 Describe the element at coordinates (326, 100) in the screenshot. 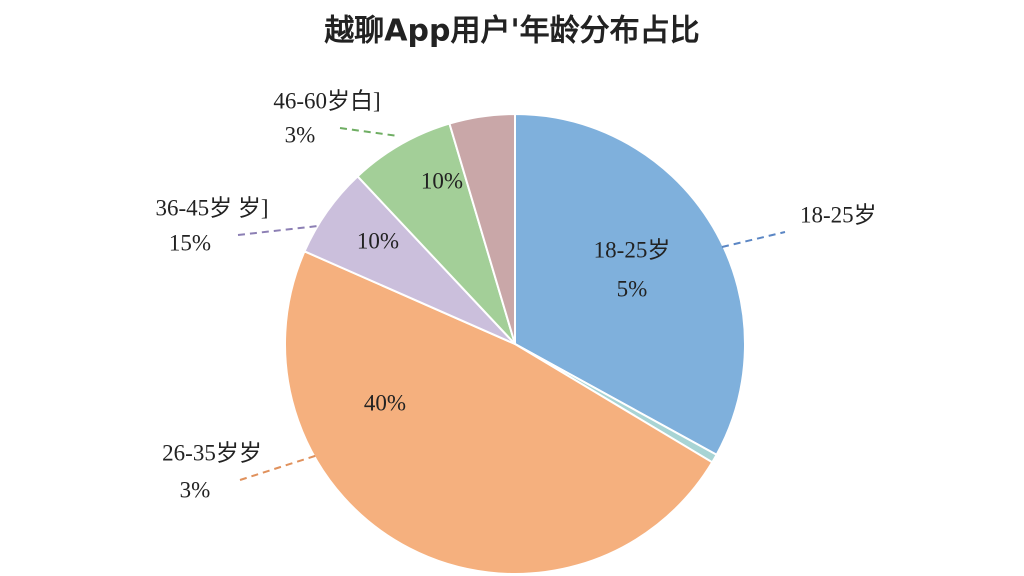

I see `callout-label: 46-60岁白]` at that location.